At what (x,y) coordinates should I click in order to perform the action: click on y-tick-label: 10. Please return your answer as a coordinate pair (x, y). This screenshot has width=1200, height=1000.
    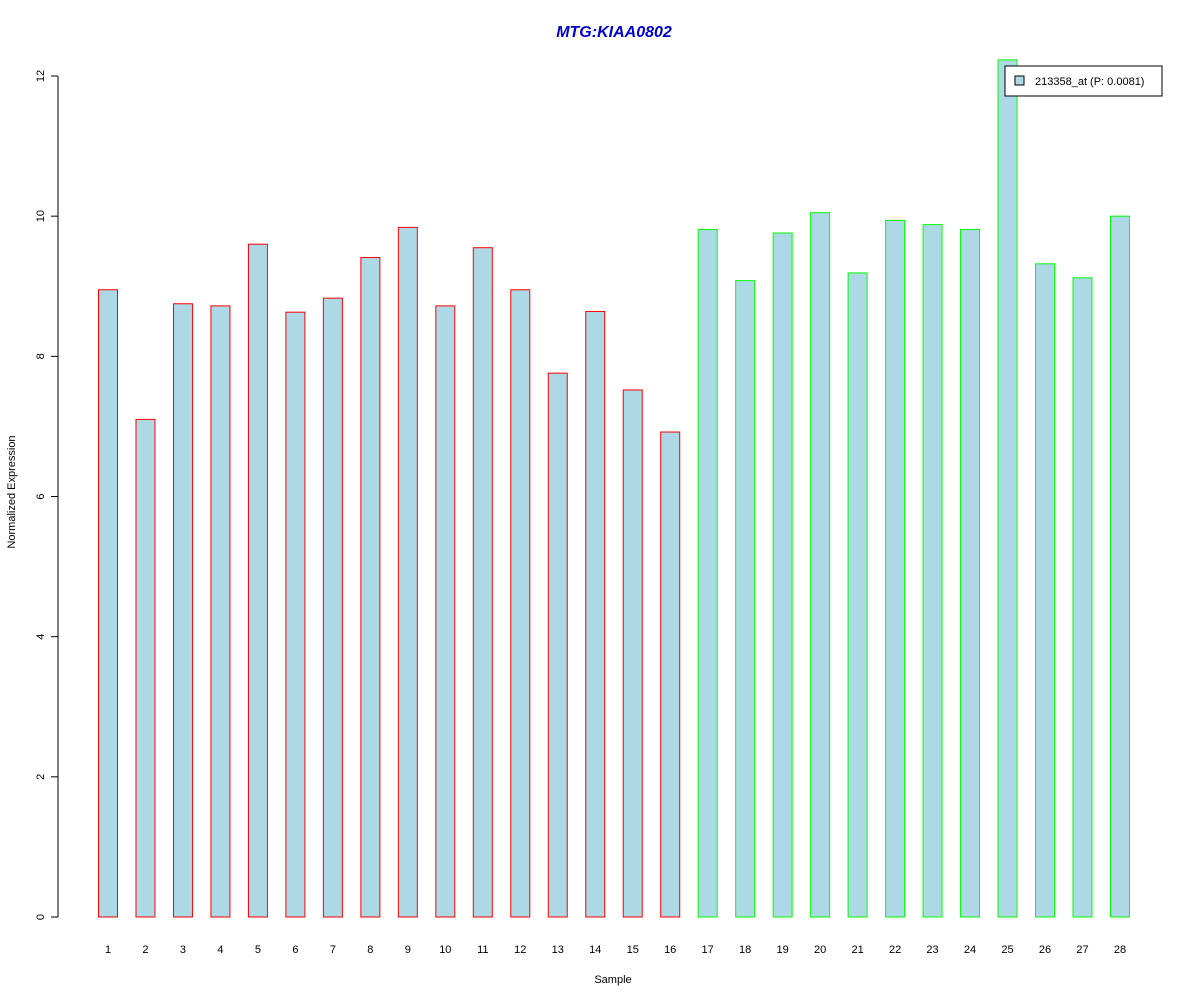
    Looking at the image, I should click on (41, 216).